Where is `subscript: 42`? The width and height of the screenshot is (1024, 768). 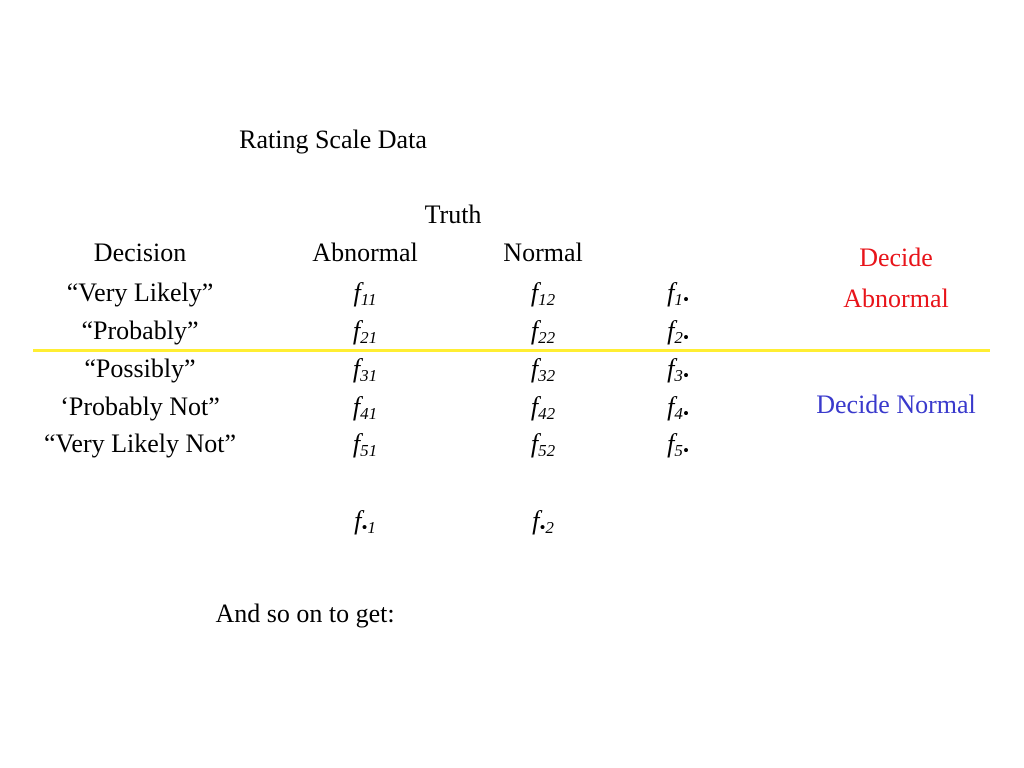 subscript: 42 is located at coordinates (547, 413).